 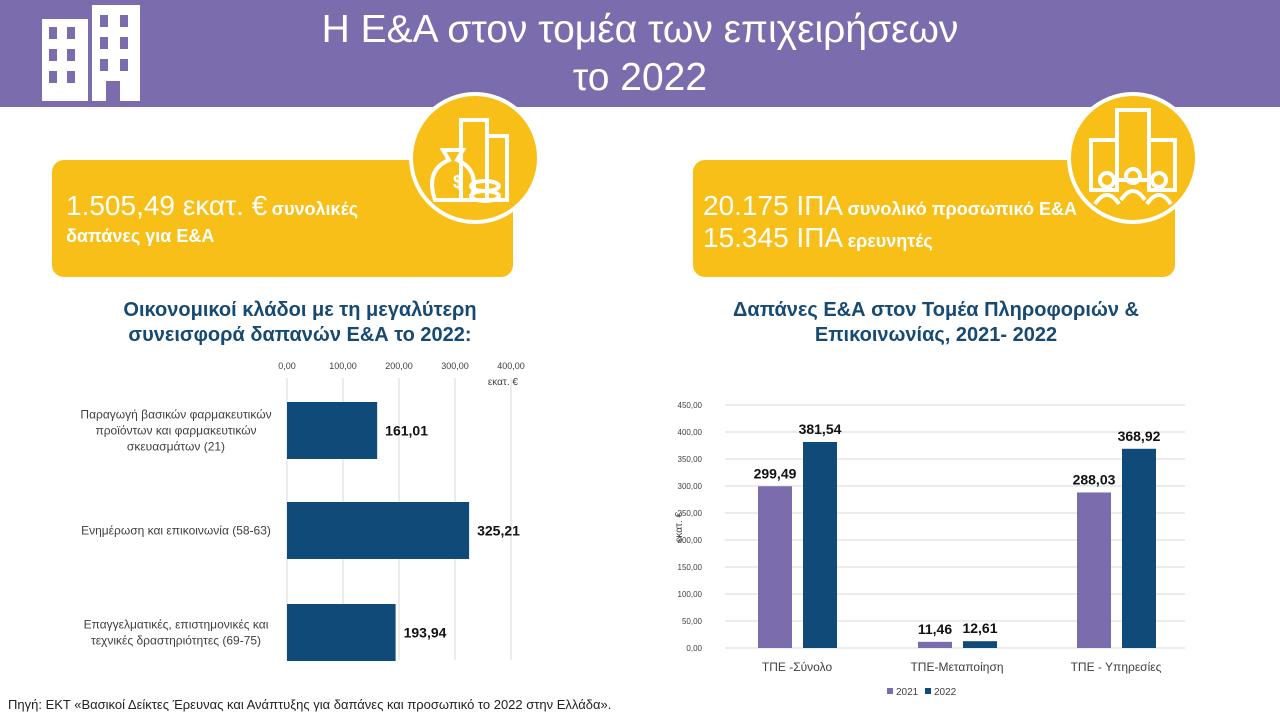 What do you see at coordinates (907, 692) in the screenshot?
I see `legend-label: 2021` at bounding box center [907, 692].